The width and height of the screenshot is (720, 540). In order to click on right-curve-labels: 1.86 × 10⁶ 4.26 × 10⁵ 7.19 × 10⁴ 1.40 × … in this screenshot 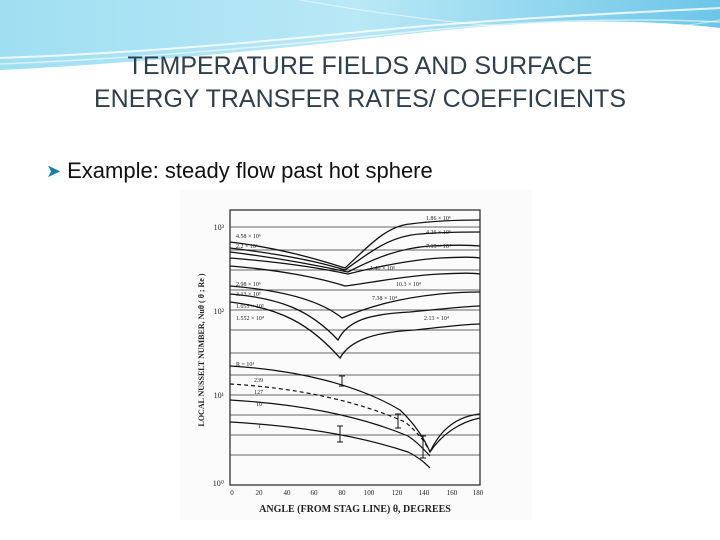, I will do `click(410, 269)`.